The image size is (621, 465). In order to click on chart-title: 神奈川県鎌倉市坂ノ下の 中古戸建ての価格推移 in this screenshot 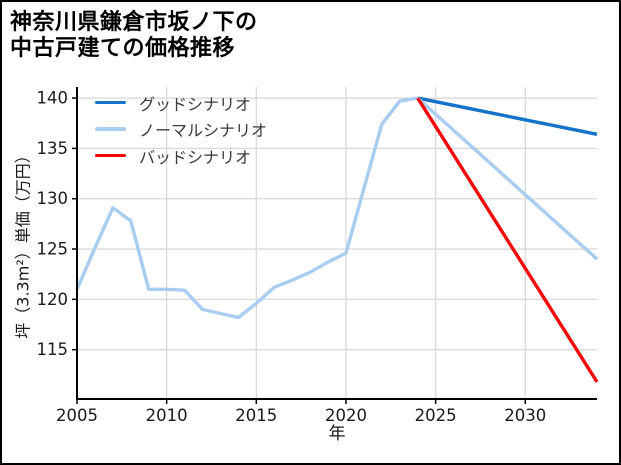, I will do `click(134, 36)`.